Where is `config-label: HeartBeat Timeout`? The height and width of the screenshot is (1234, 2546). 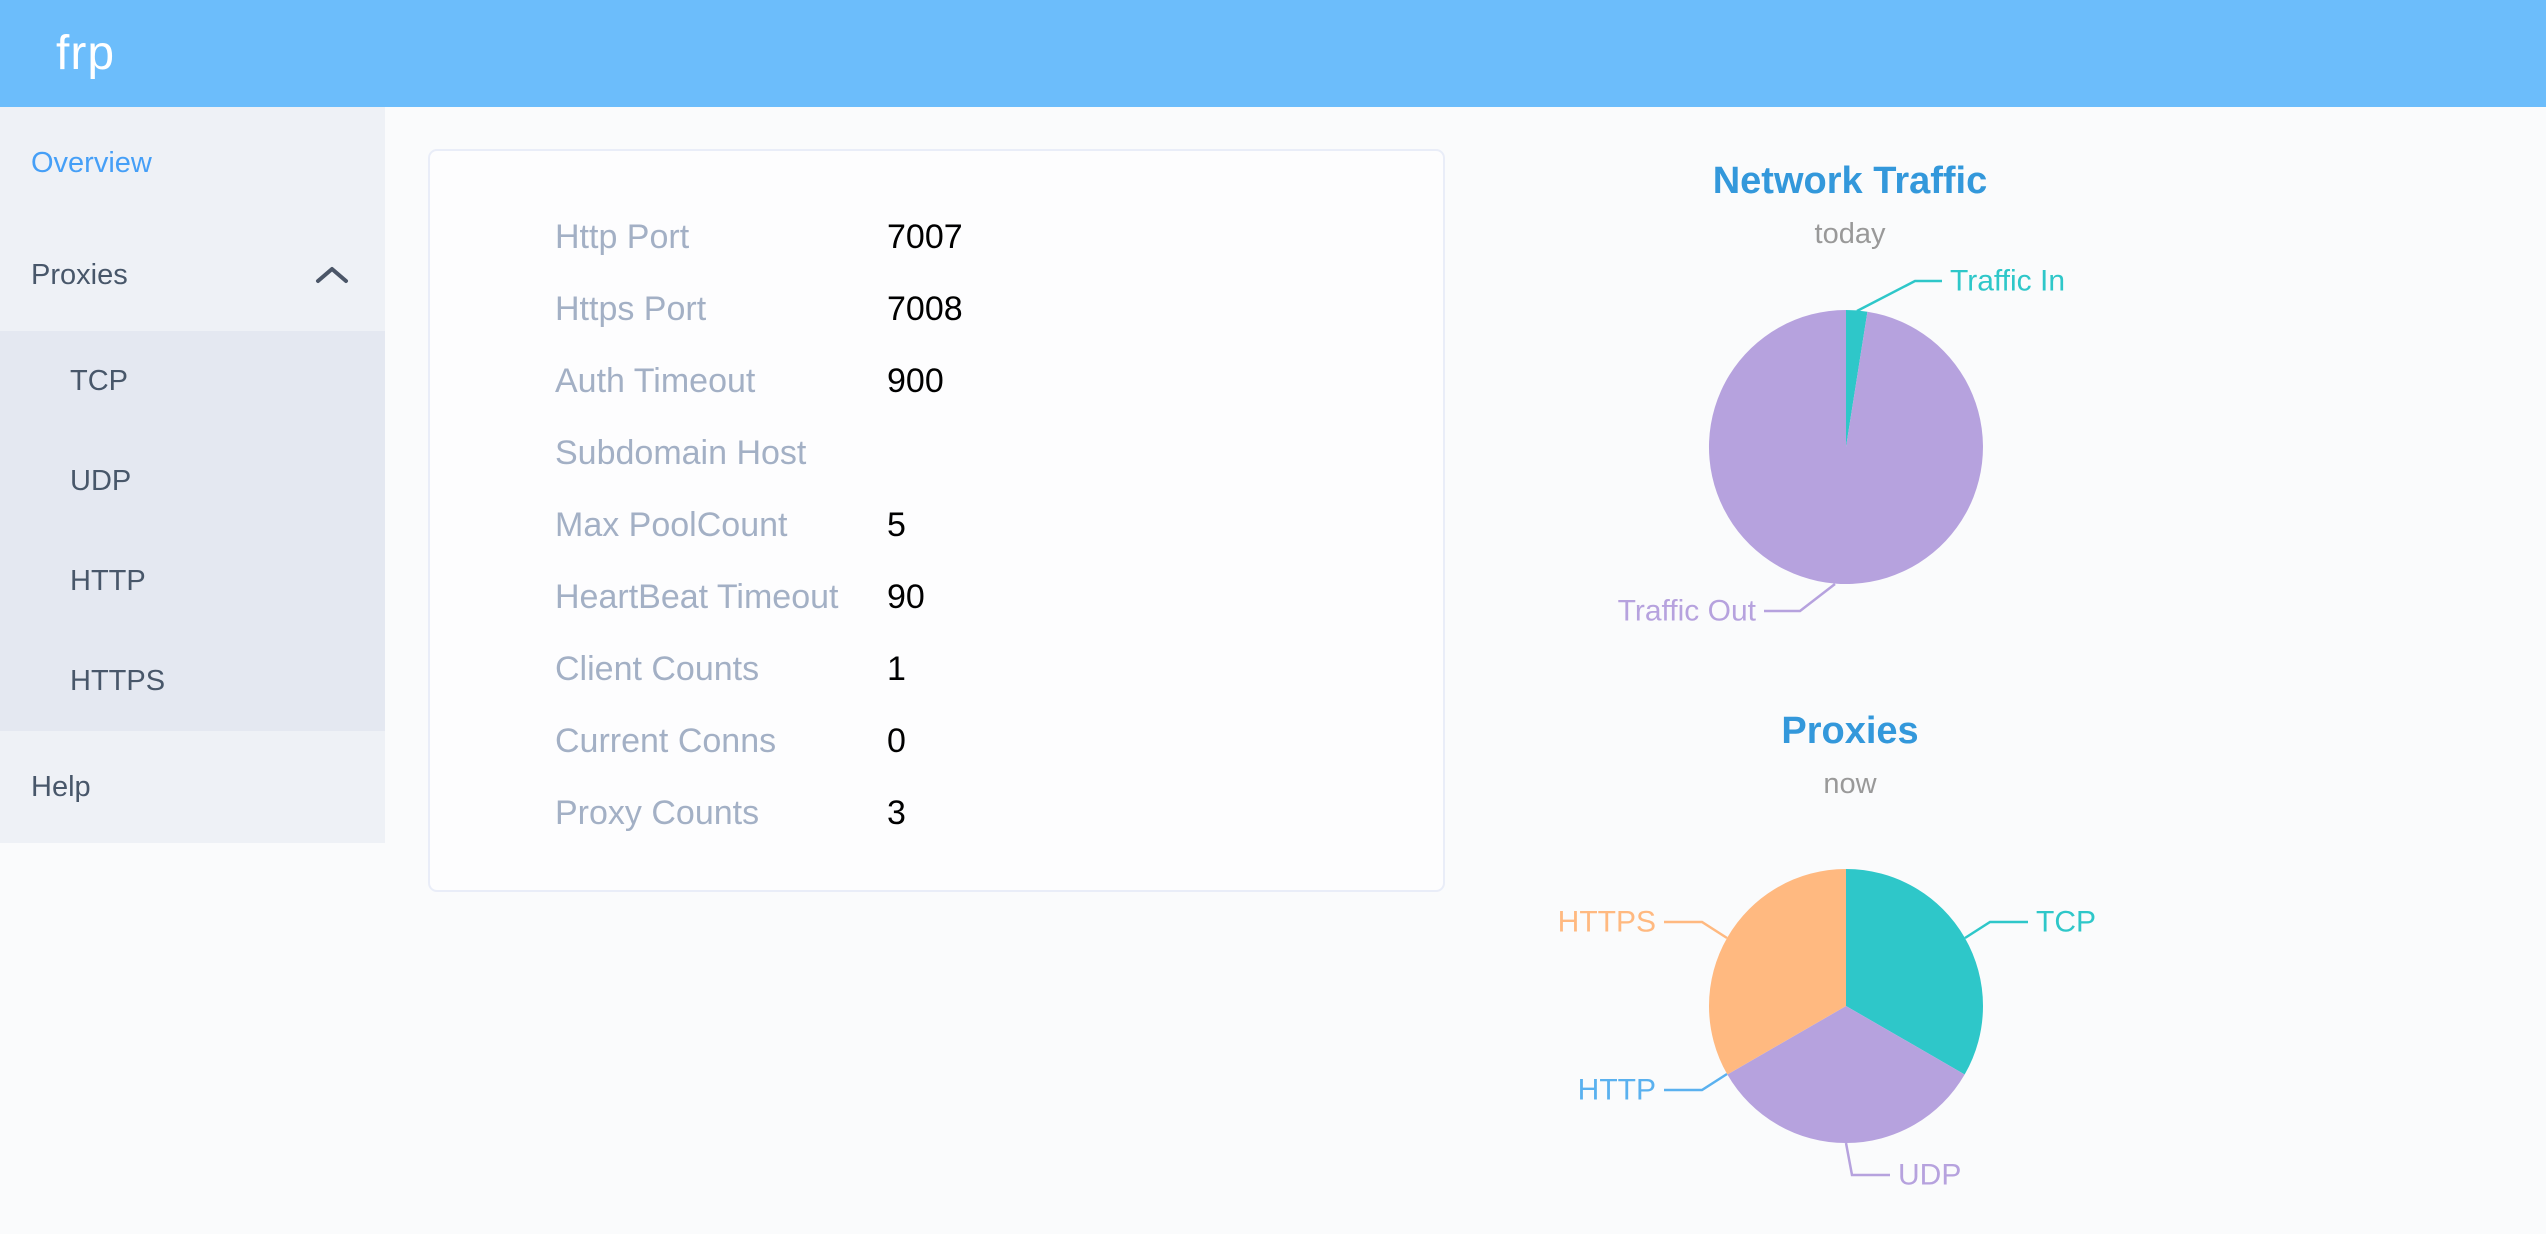 config-label: HeartBeat Timeout is located at coordinates (697, 596).